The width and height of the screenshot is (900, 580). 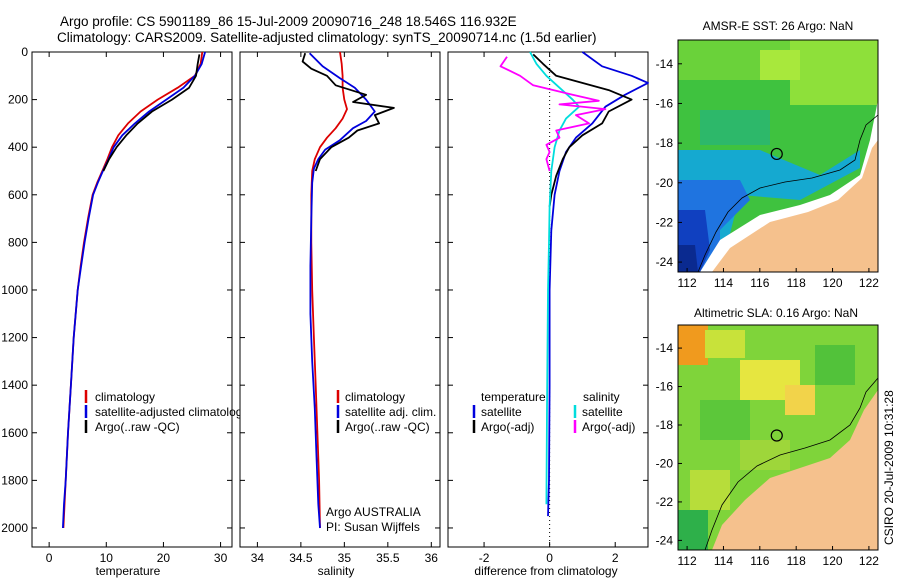 What do you see at coordinates (336, 571) in the screenshot?
I see `salinity-xlabel: salinity` at bounding box center [336, 571].